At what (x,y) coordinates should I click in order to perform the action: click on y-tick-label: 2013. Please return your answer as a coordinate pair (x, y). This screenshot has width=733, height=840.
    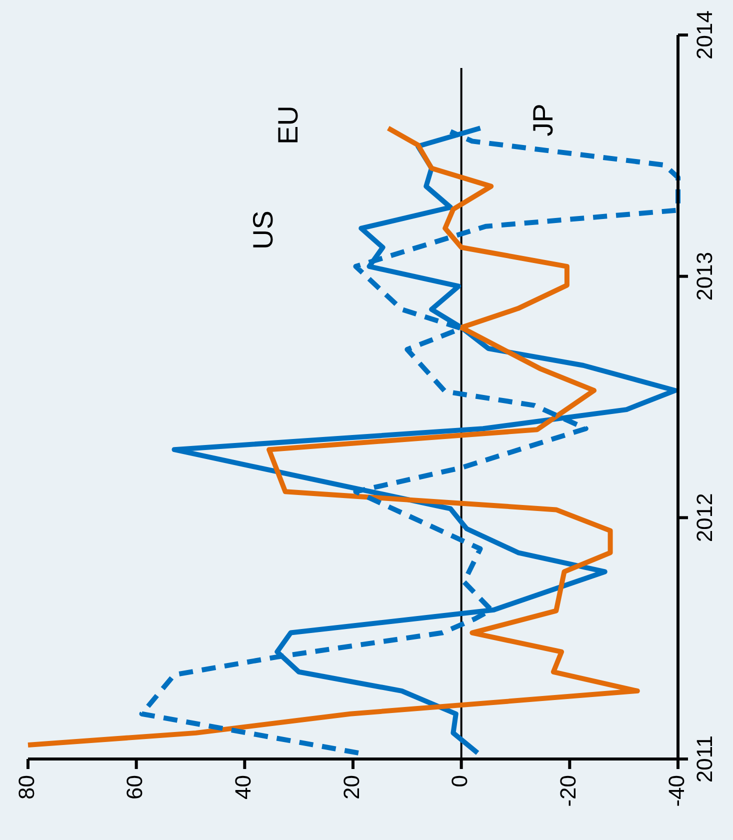
    Looking at the image, I should click on (704, 276).